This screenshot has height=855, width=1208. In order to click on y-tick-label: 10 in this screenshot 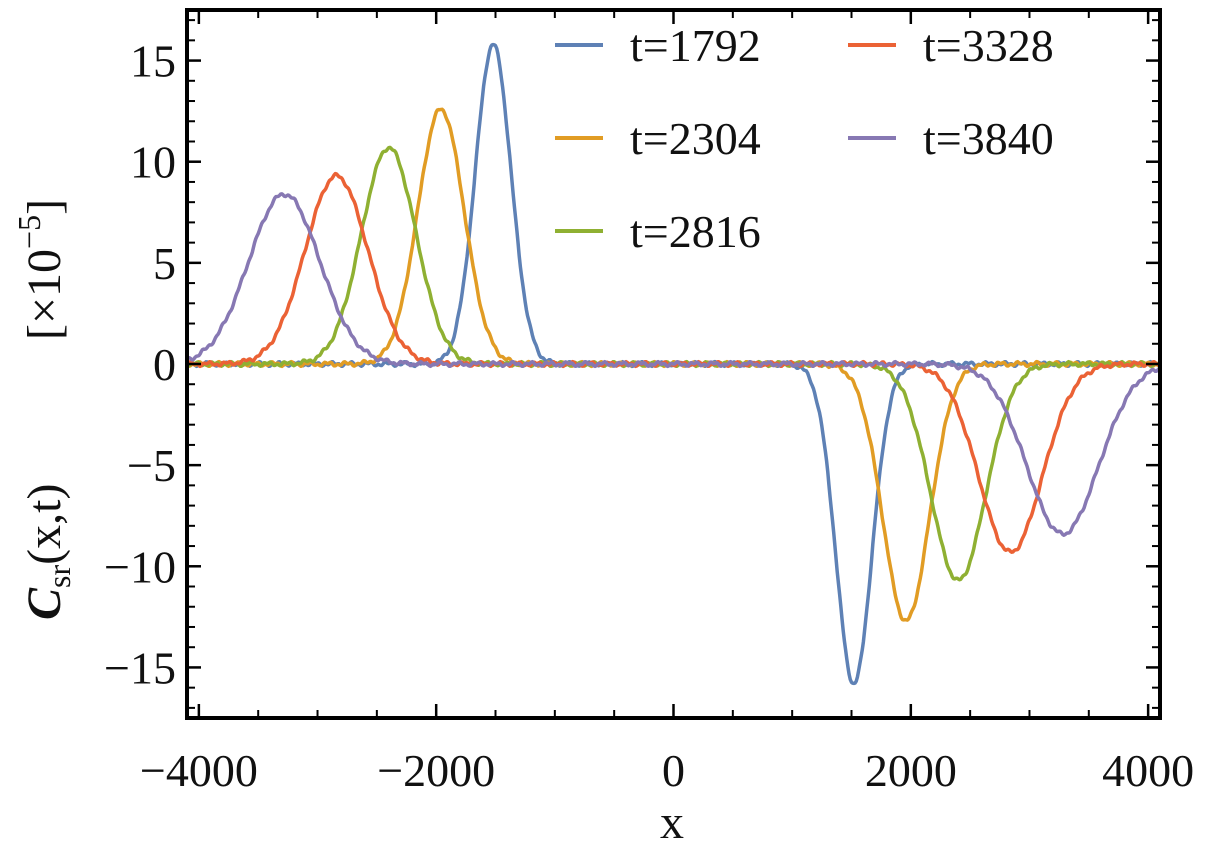, I will do `click(153, 162)`.